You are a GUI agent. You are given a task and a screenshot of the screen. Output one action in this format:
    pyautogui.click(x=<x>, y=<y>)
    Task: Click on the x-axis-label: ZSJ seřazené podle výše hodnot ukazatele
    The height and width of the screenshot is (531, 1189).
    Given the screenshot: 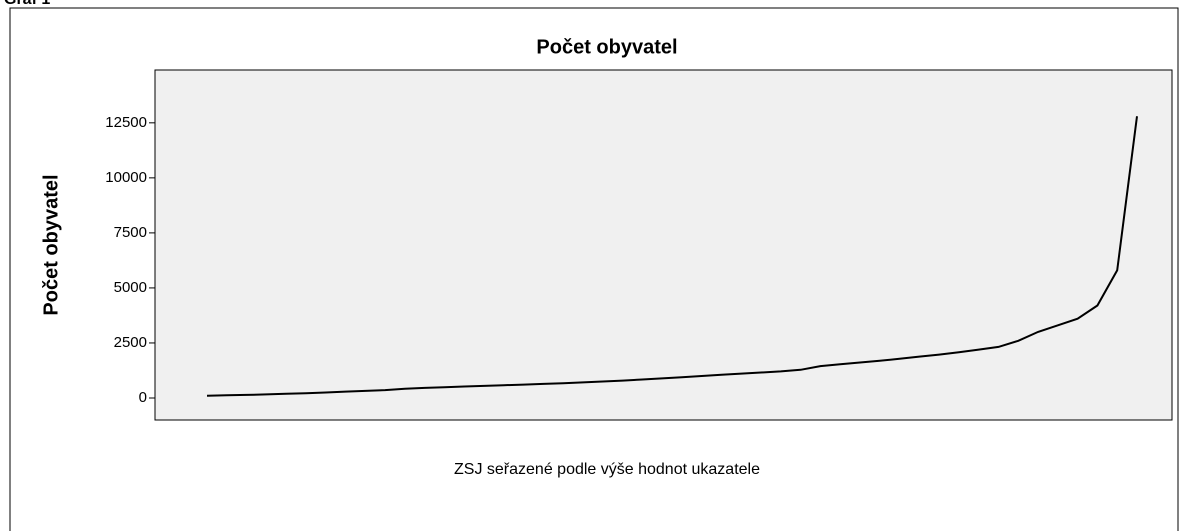 What is the action you would take?
    pyautogui.click(x=607, y=469)
    